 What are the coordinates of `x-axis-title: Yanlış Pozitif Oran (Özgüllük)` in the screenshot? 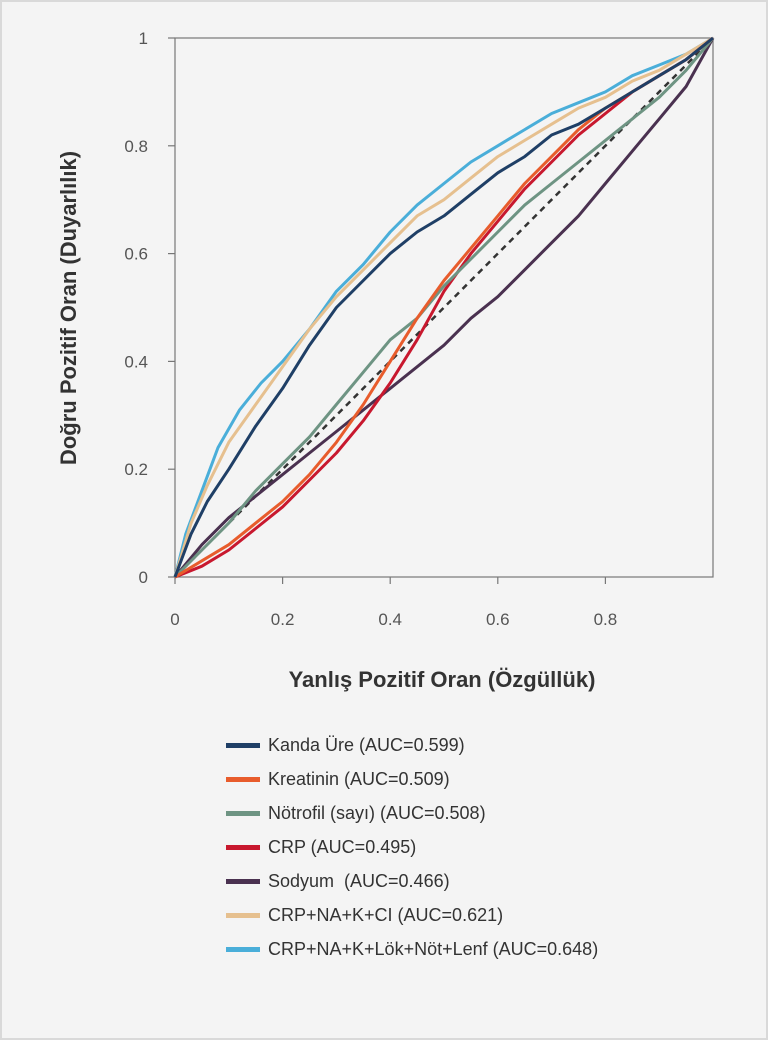 It's located at (442, 679).